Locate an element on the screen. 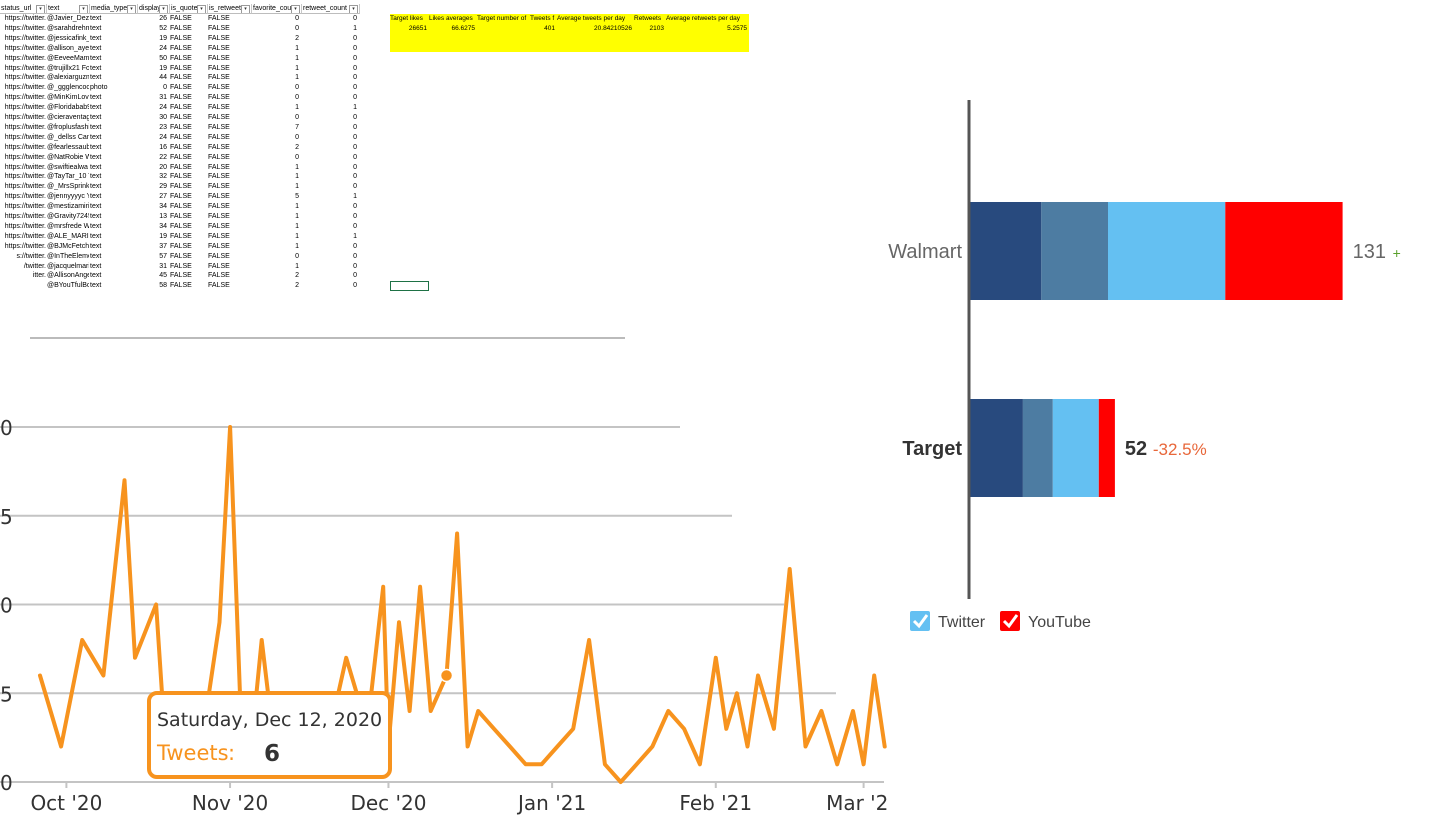  column-header: text ▾ is located at coordinates (68, 9).